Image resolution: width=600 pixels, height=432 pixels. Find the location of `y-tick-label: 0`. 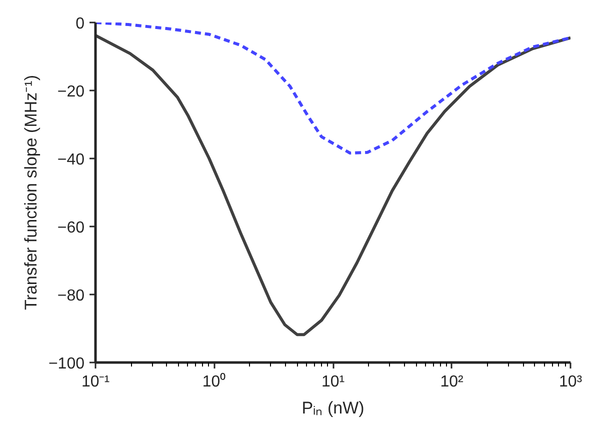

y-tick-label: 0 is located at coordinates (80, 24).